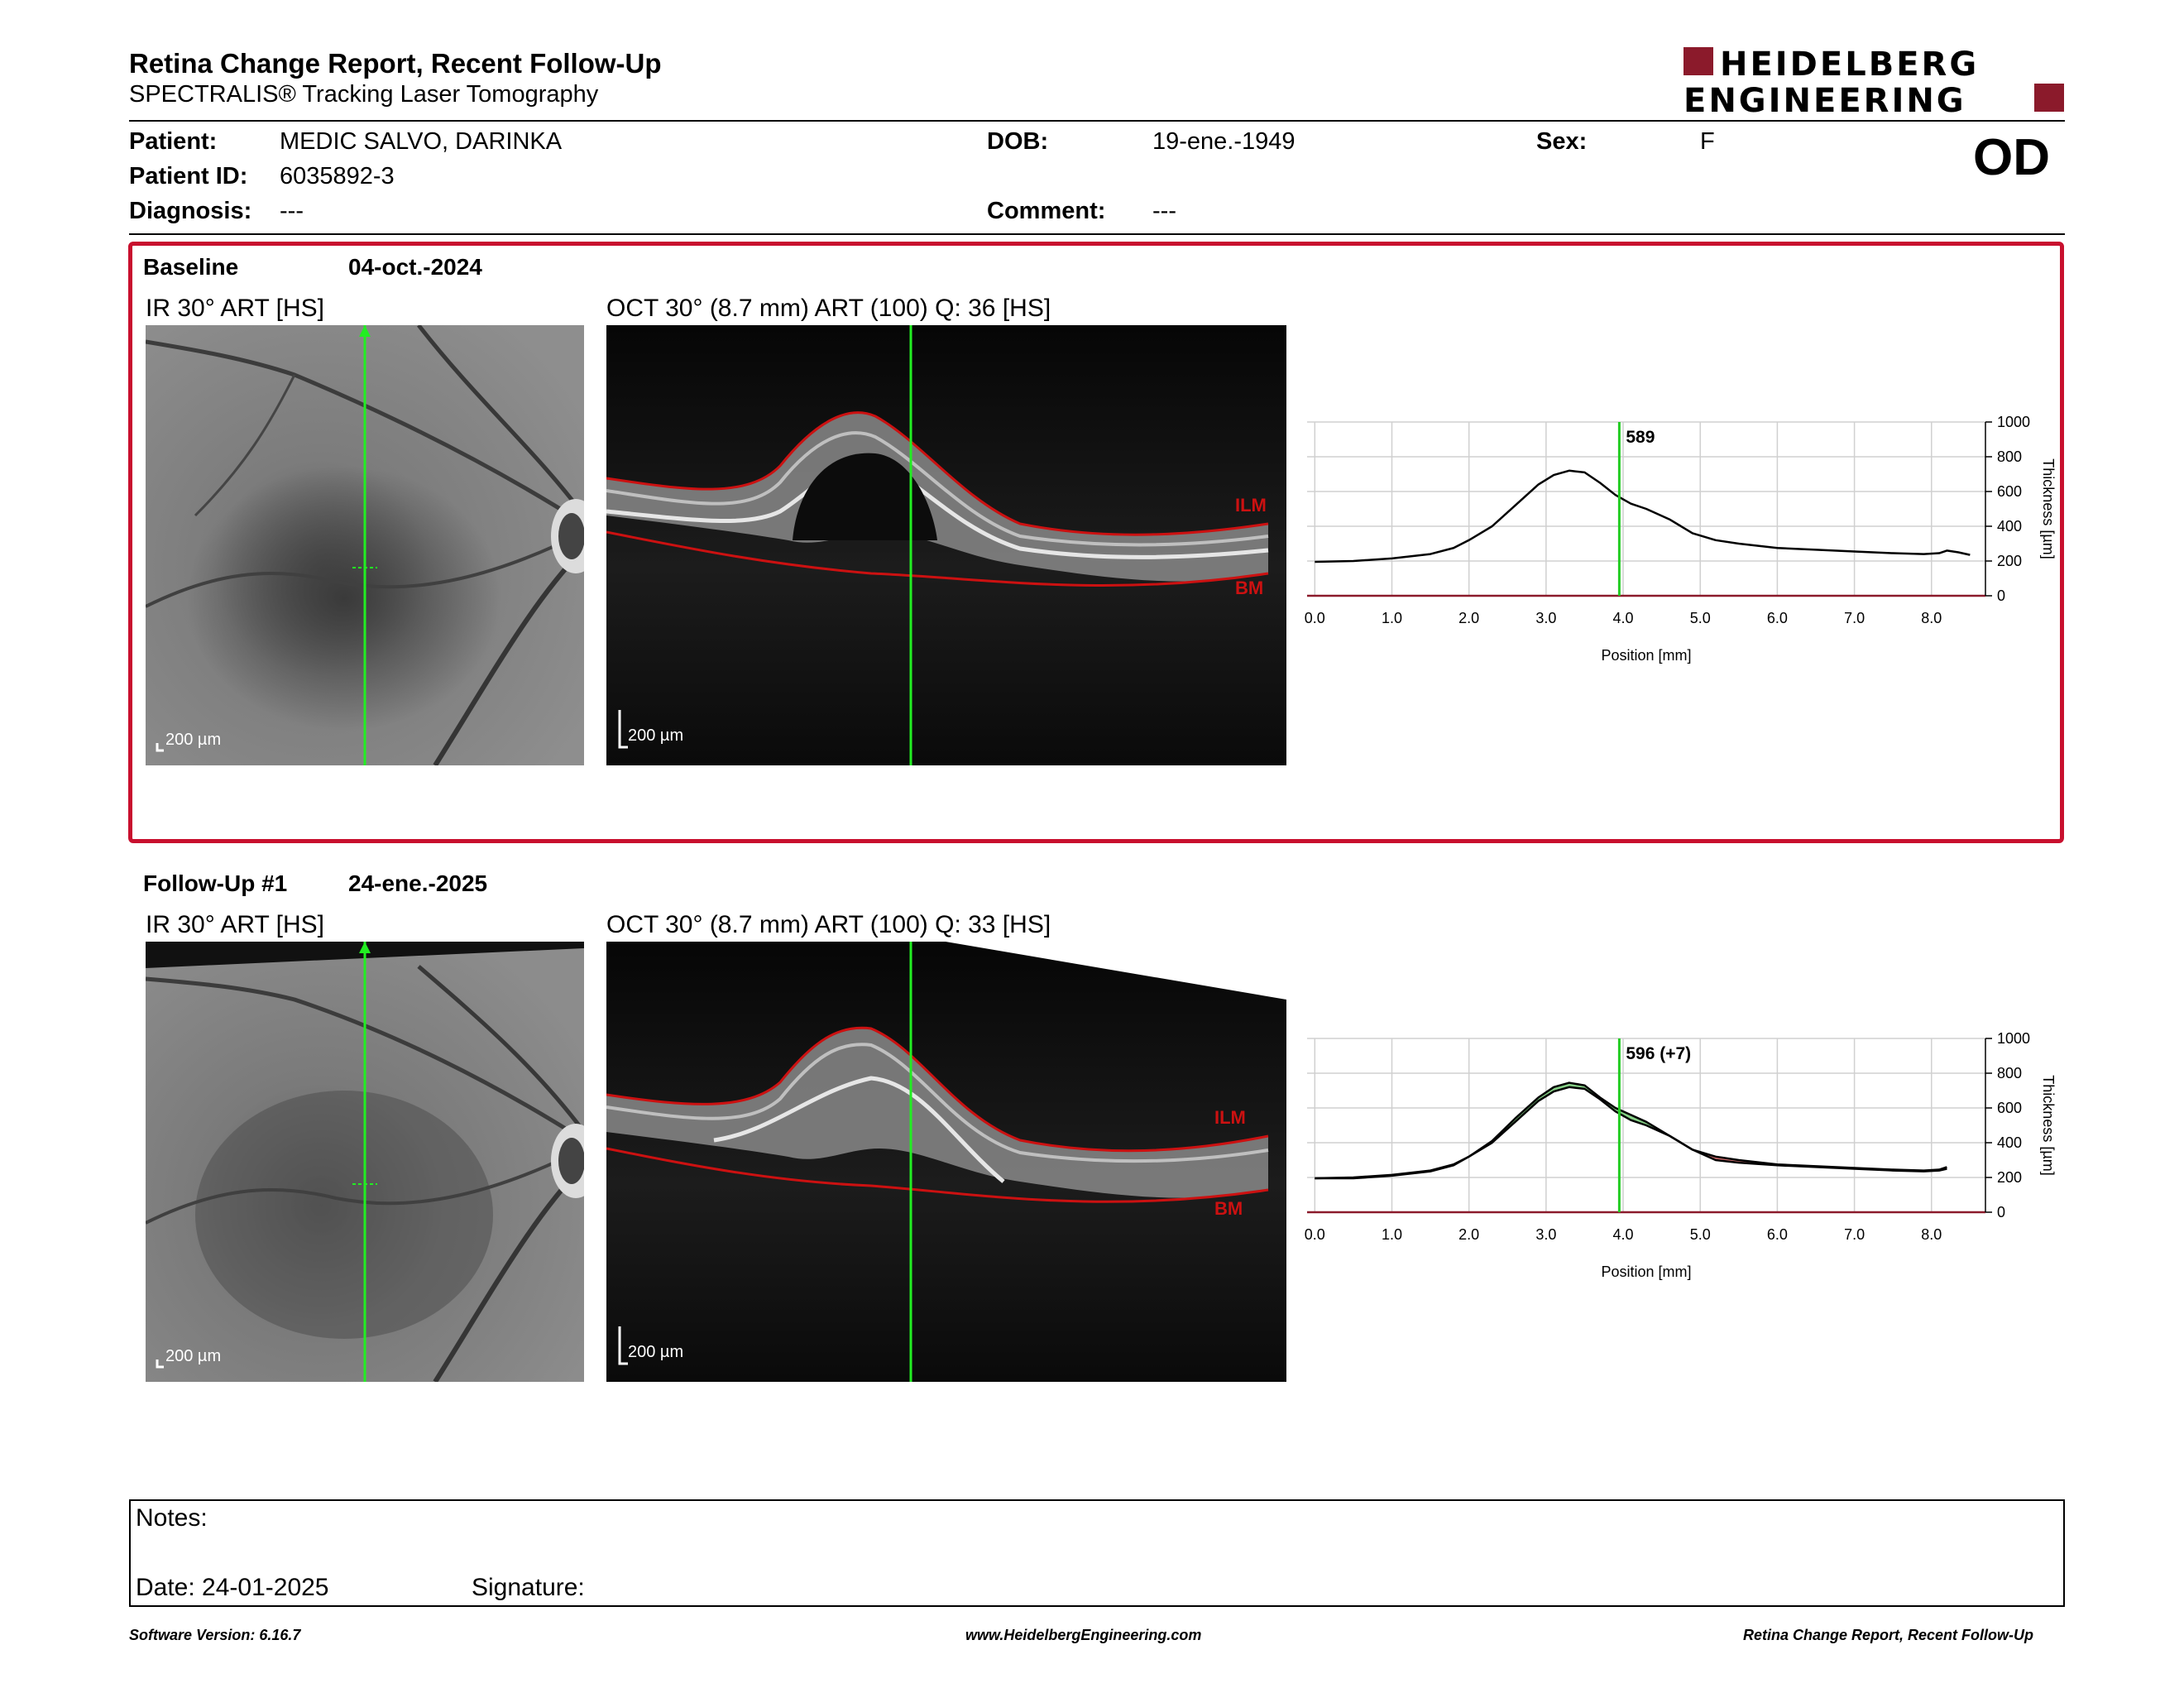 Image resolution: width=2184 pixels, height=1688 pixels. What do you see at coordinates (1046, 211) in the screenshot?
I see `comment-label: Comment:` at bounding box center [1046, 211].